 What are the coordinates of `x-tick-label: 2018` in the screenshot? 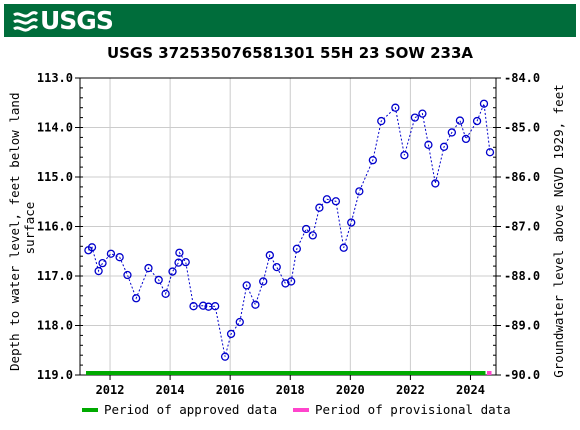 It's located at (290, 390).